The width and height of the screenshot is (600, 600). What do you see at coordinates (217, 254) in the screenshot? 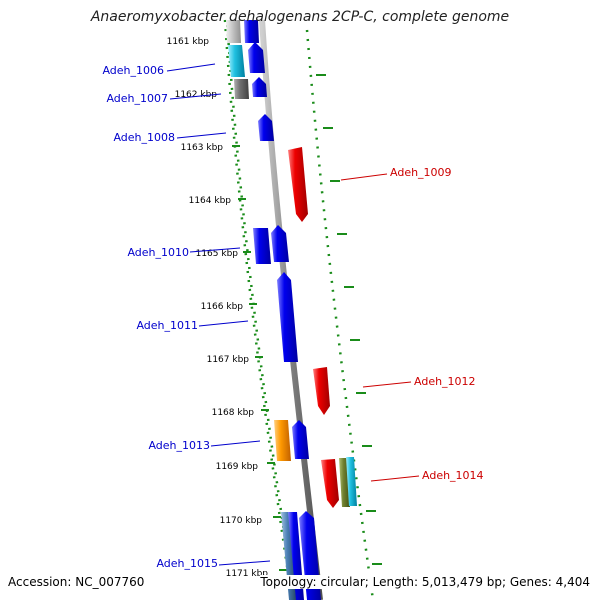
I see `scale-label: 1165 kbp` at bounding box center [217, 254].